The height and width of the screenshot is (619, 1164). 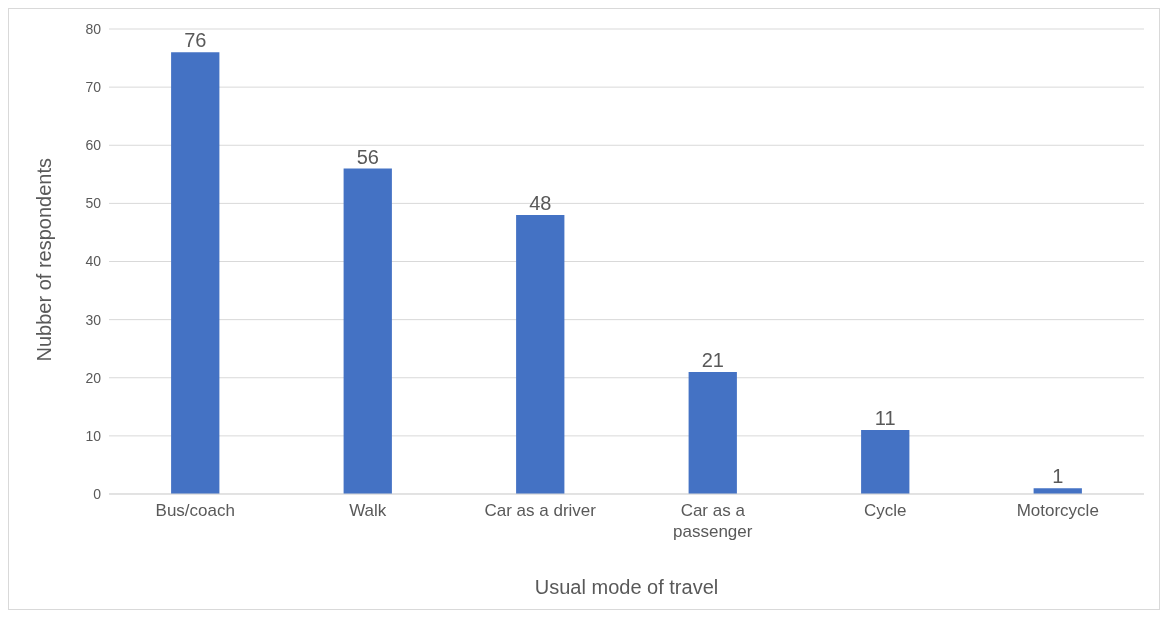 I want to click on y-tick-label: 0, so click(x=97, y=493).